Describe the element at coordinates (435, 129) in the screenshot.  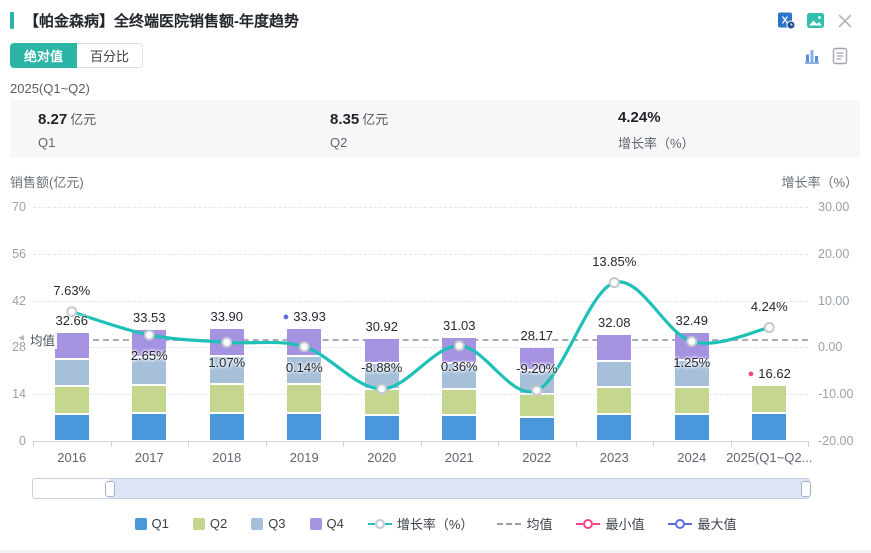
I see `summary-stats-panel: 8.27 亿元 Q1 8.35 亿元 Q2 4.24% 增长率（%）` at that location.